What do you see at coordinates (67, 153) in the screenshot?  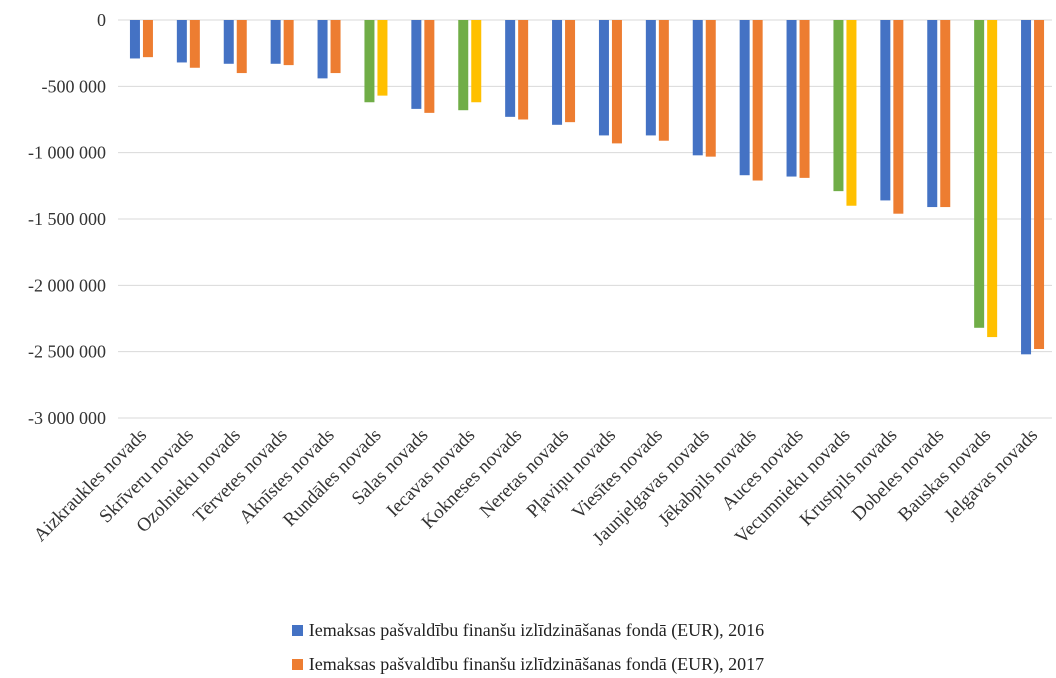 I see `y-tick-label: -1 000 000` at bounding box center [67, 153].